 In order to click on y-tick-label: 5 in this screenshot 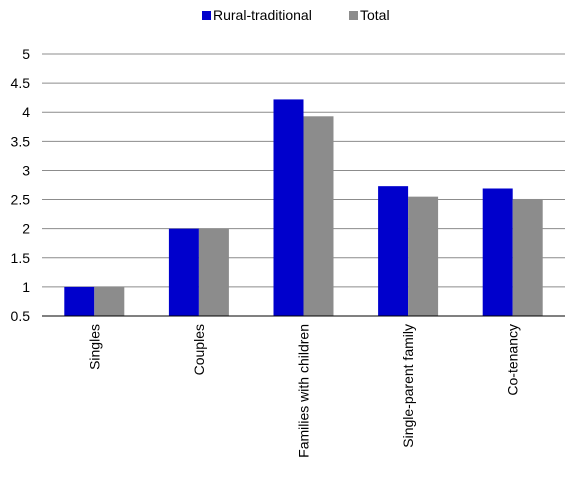, I will do `click(26, 54)`.